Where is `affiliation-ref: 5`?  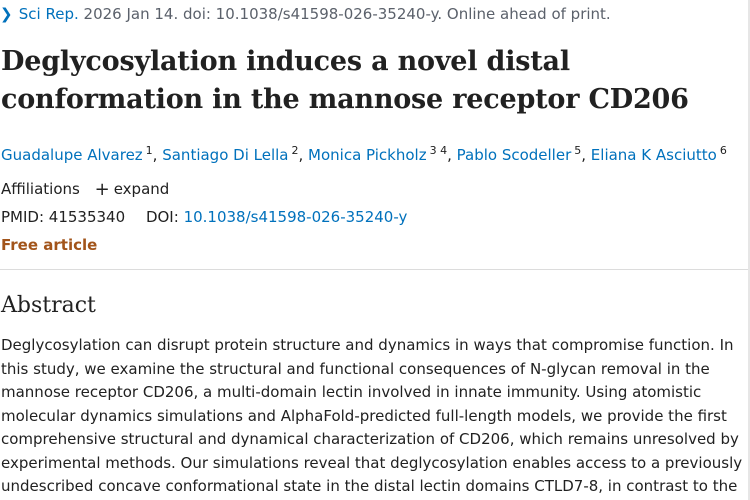 affiliation-ref: 5 is located at coordinates (578, 150).